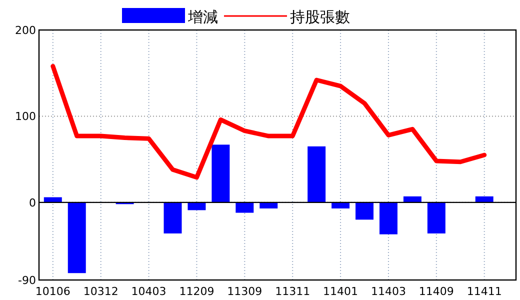 The height and width of the screenshot is (300, 520). What do you see at coordinates (340, 291) in the screenshot?
I see `x-tick-label: 11401` at bounding box center [340, 291].